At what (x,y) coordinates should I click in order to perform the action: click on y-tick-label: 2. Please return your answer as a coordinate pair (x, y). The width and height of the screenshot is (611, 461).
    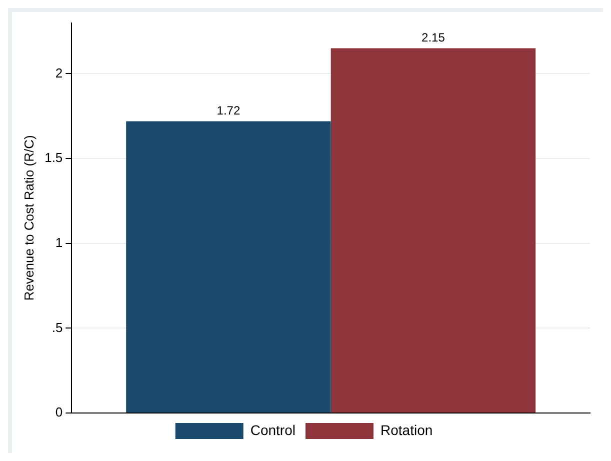
    Looking at the image, I should click on (59, 72).